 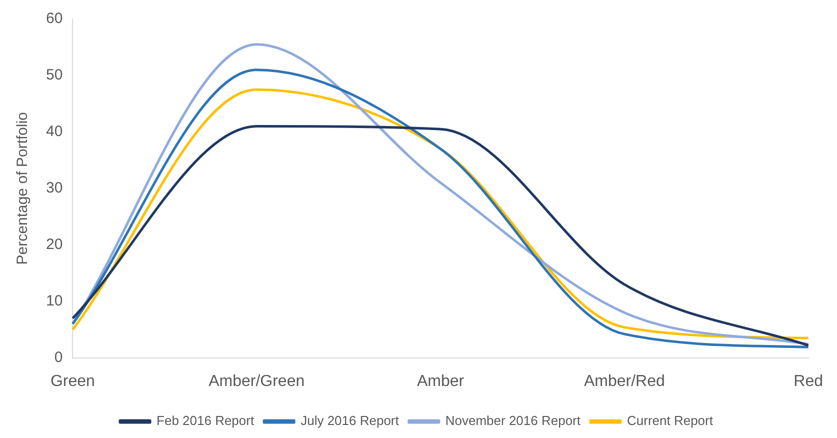 I want to click on x-tick-label: Red, so click(x=809, y=381).